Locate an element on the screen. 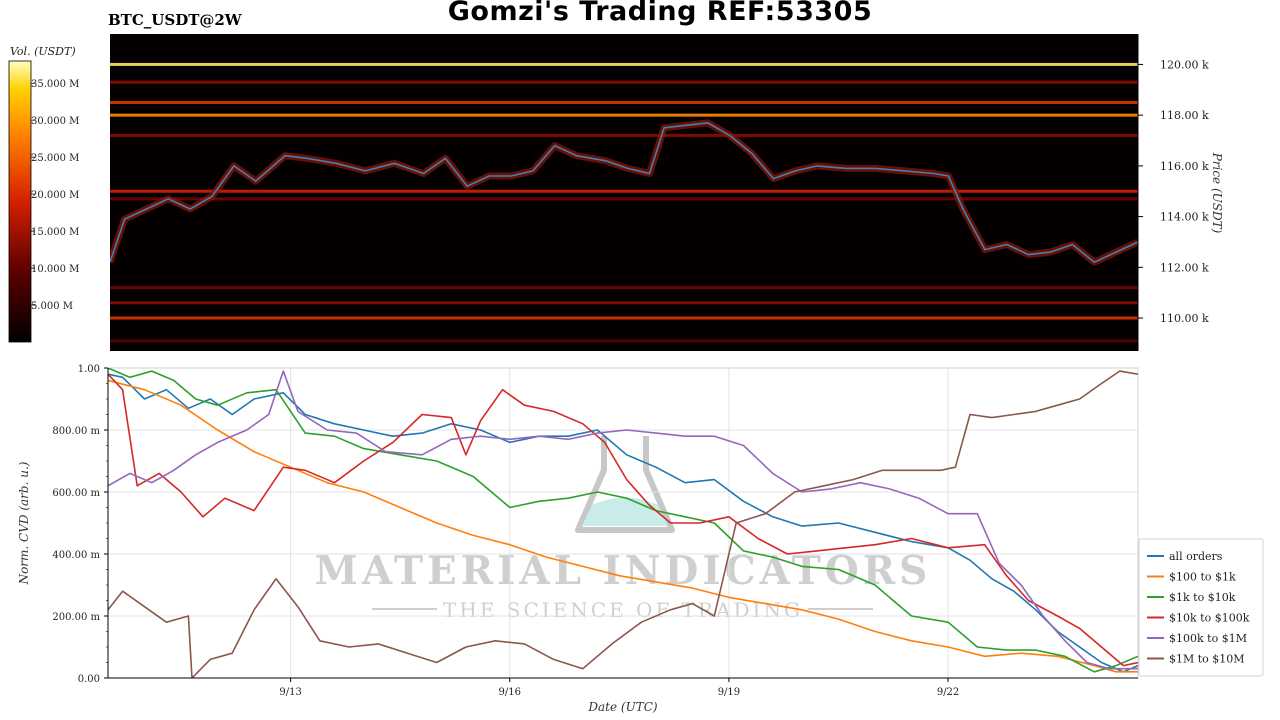  flask-icon is located at coordinates (625, 484).